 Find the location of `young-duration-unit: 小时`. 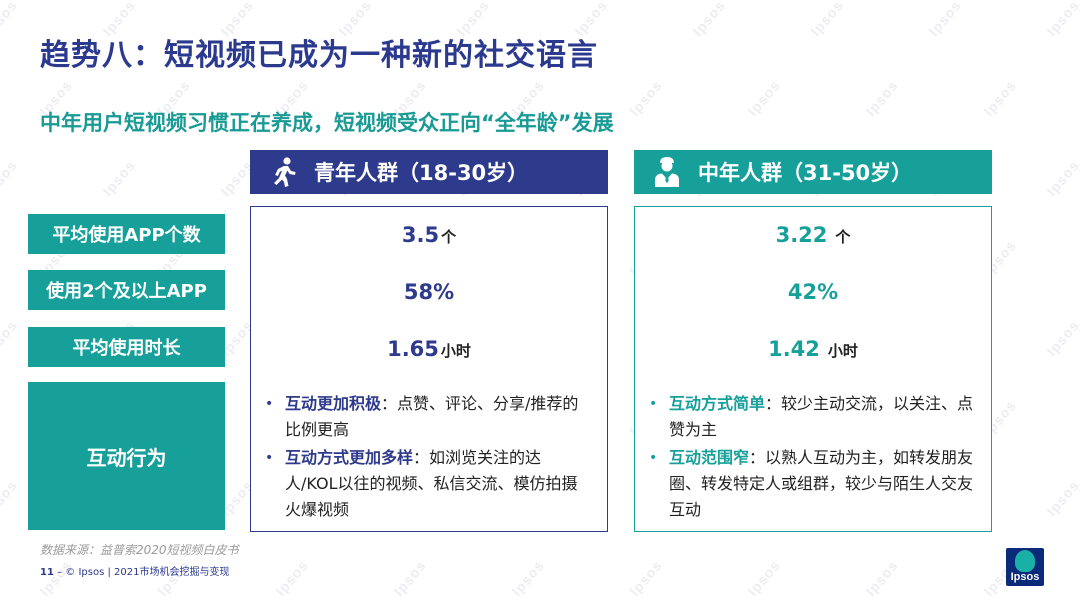

young-duration-unit: 小时 is located at coordinates (455, 351).